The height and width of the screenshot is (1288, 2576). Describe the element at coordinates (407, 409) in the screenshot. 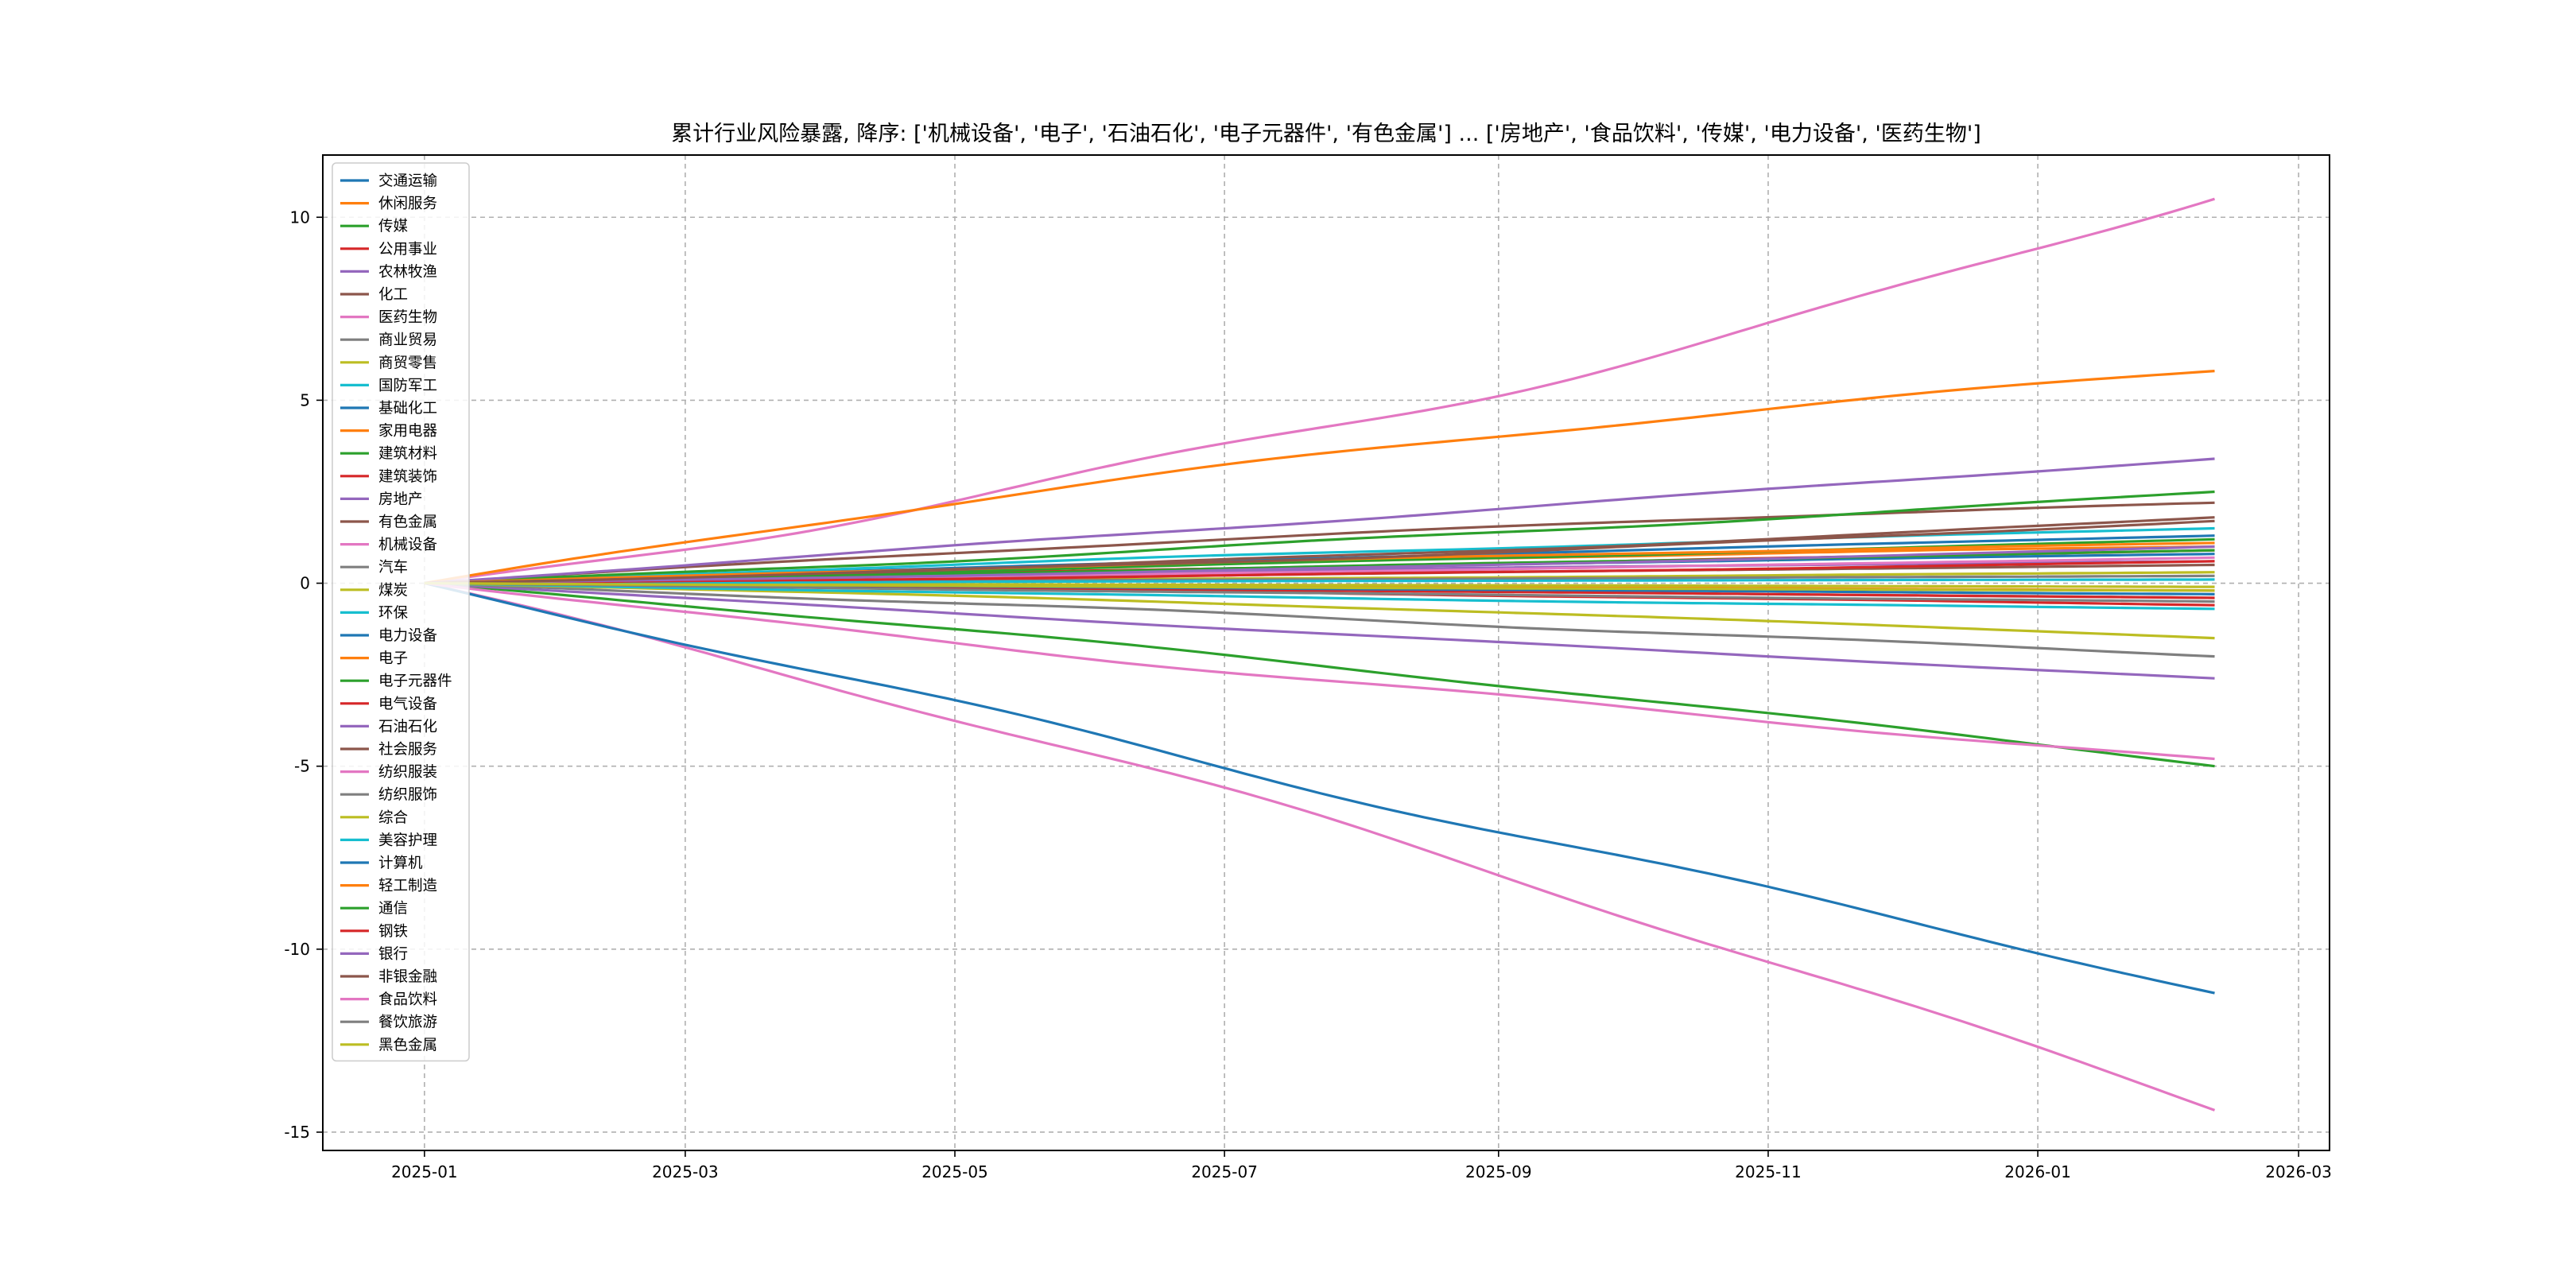

I see `legend-label: 基础化工` at that location.